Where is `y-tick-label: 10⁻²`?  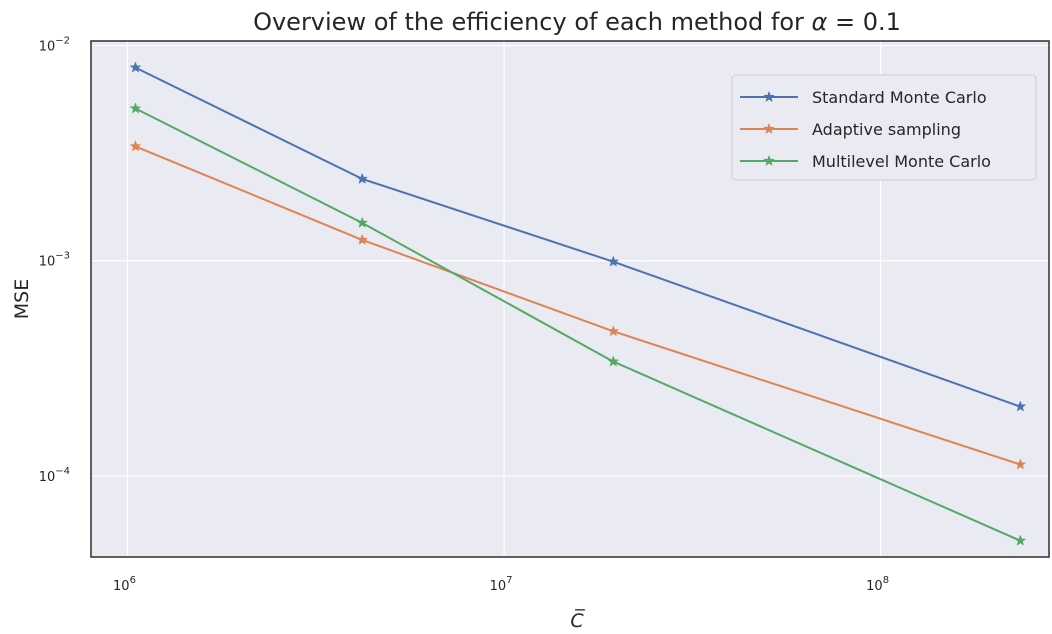 y-tick-label: 10⁻² is located at coordinates (54, 45).